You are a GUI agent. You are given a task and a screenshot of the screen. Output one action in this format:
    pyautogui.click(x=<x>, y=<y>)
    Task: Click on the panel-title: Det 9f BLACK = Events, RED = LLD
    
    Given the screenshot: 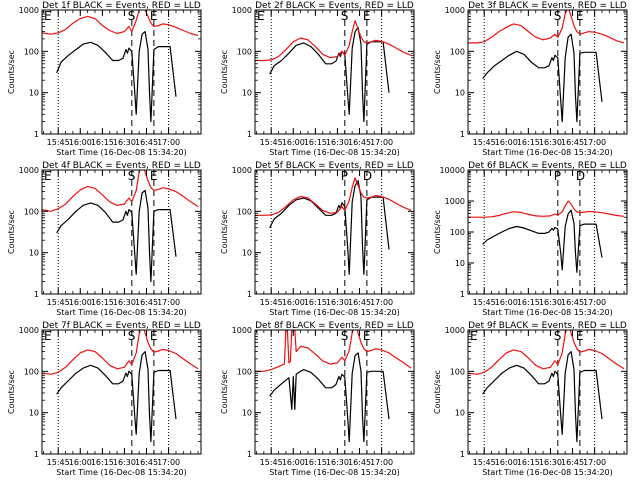 What is the action you would take?
    pyautogui.click(x=547, y=326)
    